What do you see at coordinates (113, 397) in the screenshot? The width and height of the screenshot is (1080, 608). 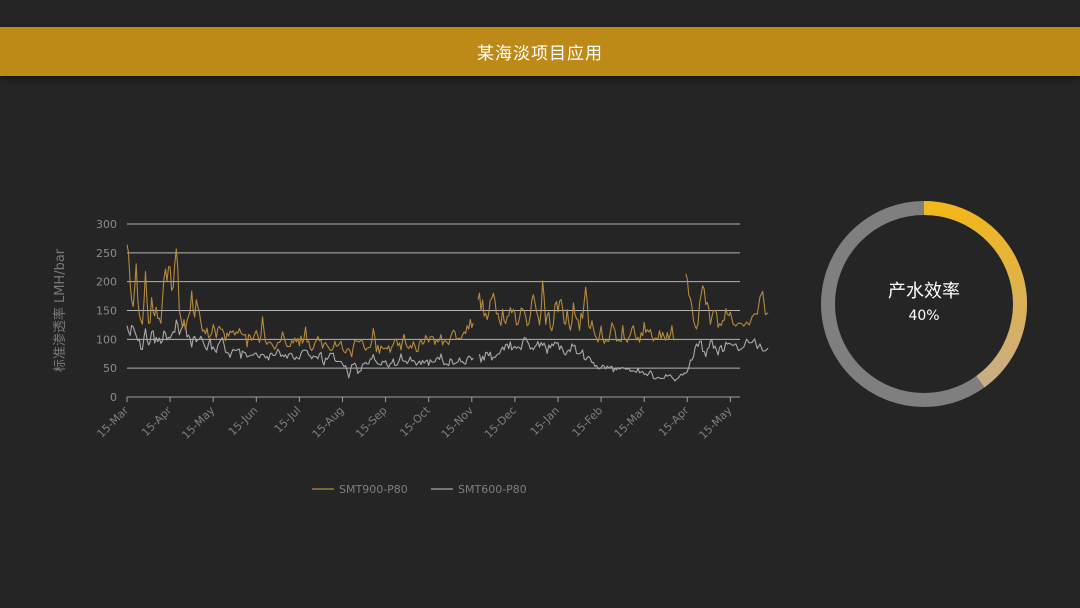 I see `y-tick-label: 0` at bounding box center [113, 397].